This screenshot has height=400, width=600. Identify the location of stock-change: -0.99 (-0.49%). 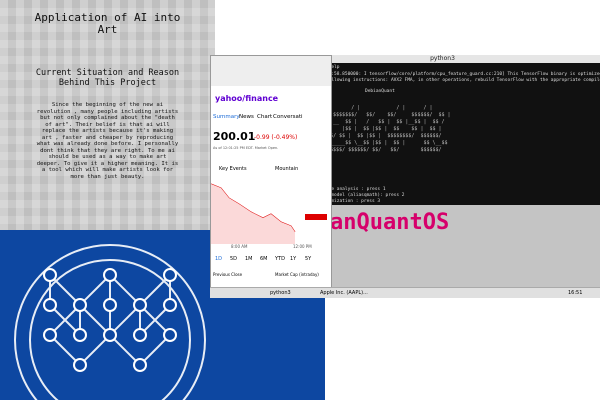
(276, 137).